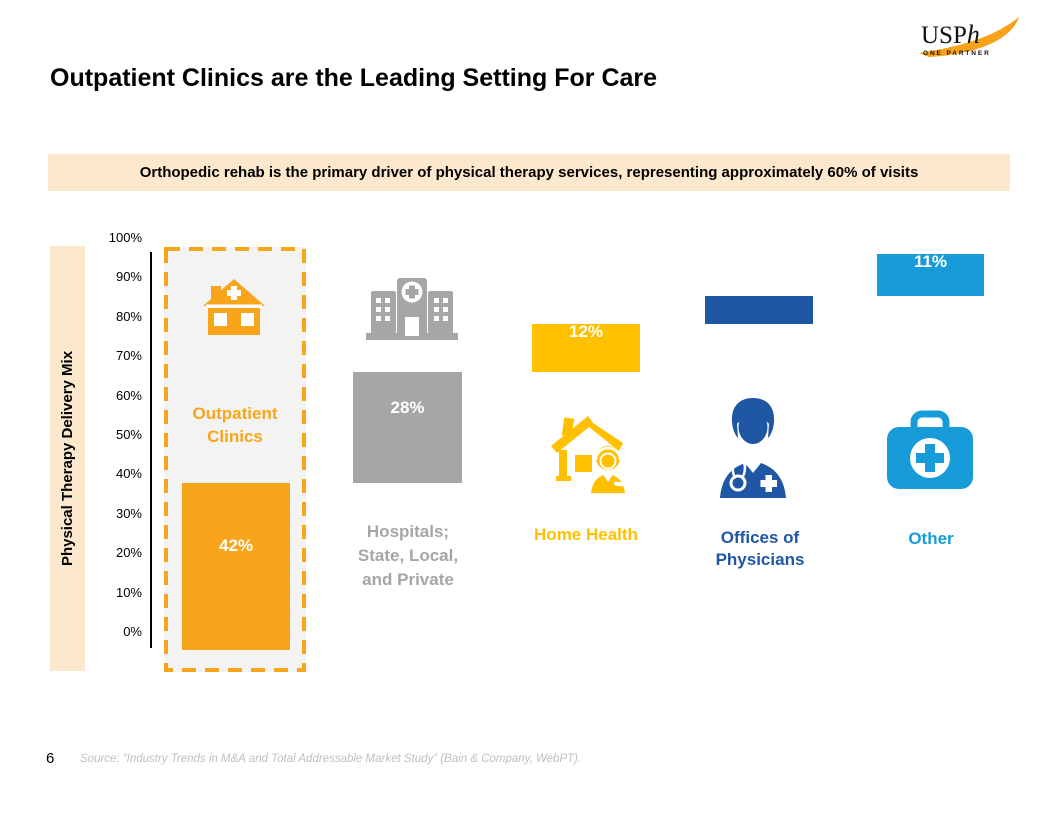 The width and height of the screenshot is (1056, 816). I want to click on label-line: State, Local,, so click(408, 555).